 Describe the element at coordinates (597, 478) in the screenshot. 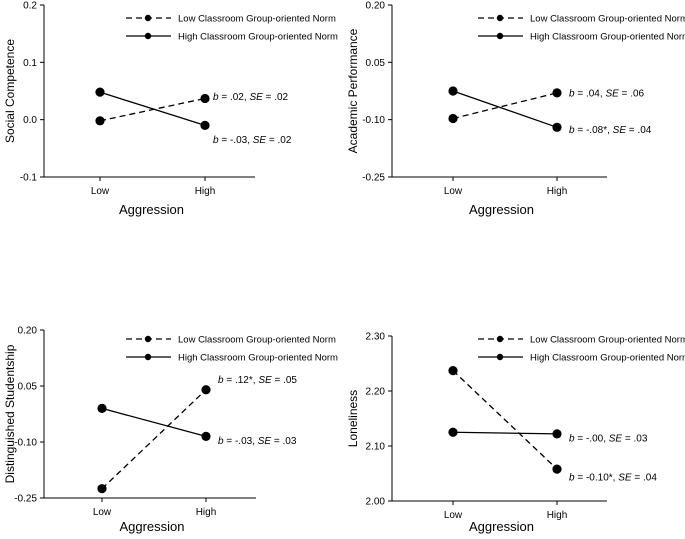

I see `annotation-text: -0.10` at that location.